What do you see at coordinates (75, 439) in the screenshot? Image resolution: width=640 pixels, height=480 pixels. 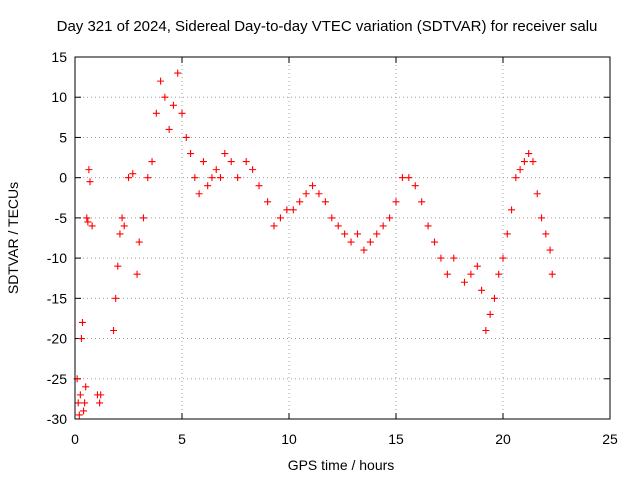 I see `x-tick-label: 0` at bounding box center [75, 439].